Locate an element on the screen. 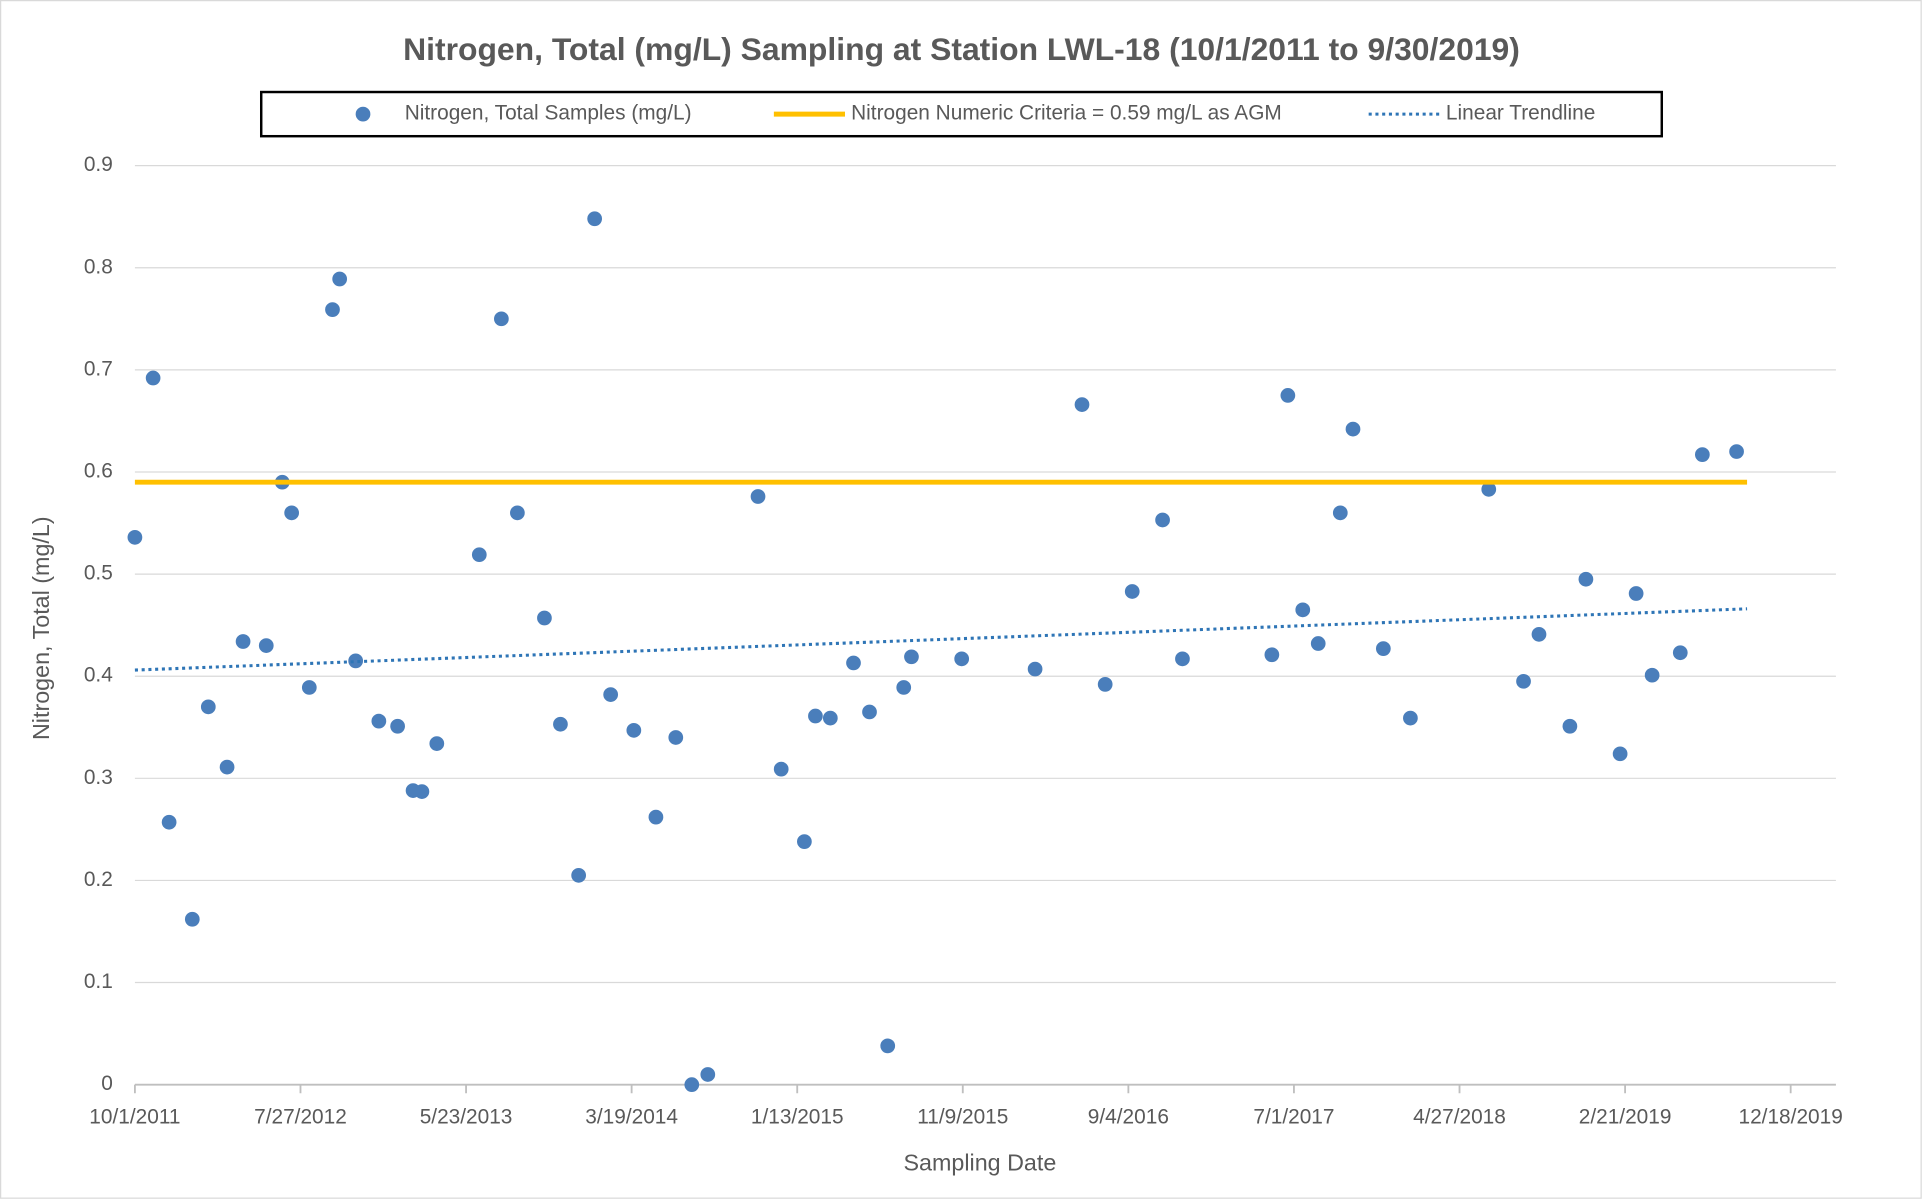 The height and width of the screenshot is (1200, 1923). y-tick-label: 0.4 is located at coordinates (98, 675).